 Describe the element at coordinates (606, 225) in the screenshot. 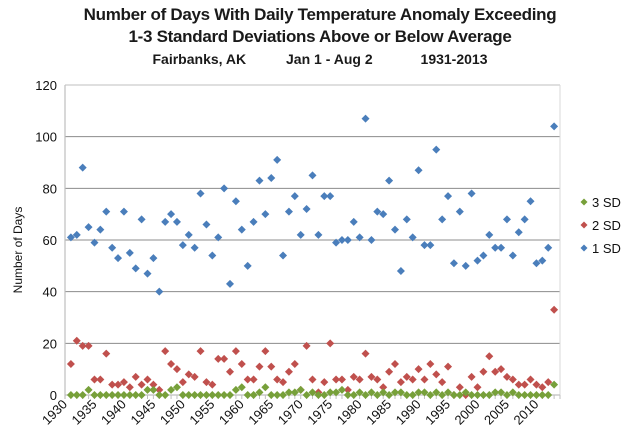

I see `legend-label: 2 SD` at that location.